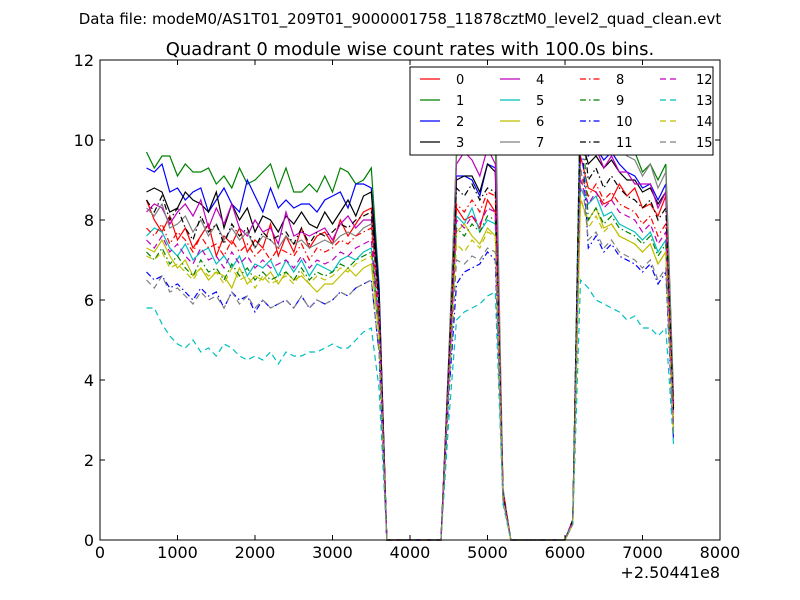 The image size is (800, 600). What do you see at coordinates (100, 552) in the screenshot?
I see `x-tick-label: 0` at bounding box center [100, 552].